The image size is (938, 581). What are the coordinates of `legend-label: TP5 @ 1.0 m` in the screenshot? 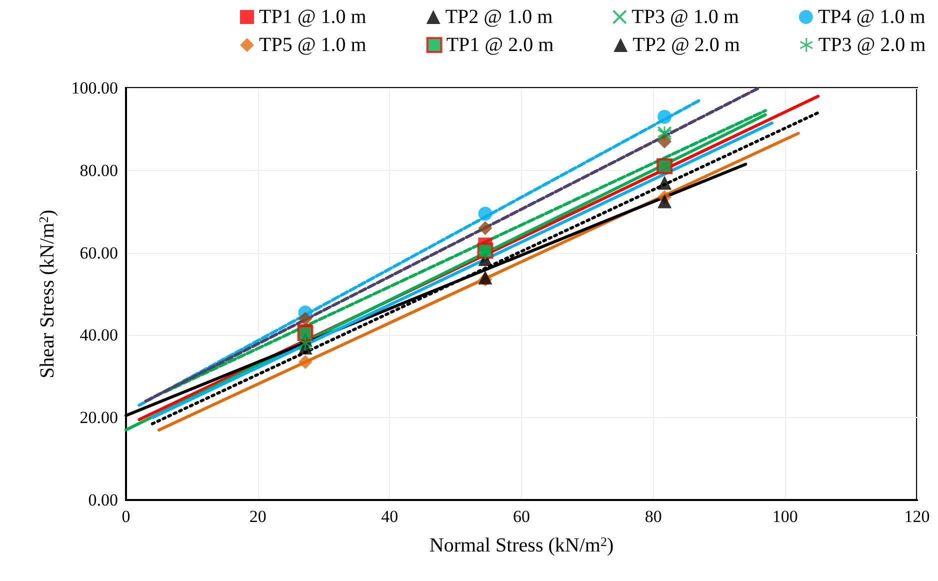 It's located at (313, 45).